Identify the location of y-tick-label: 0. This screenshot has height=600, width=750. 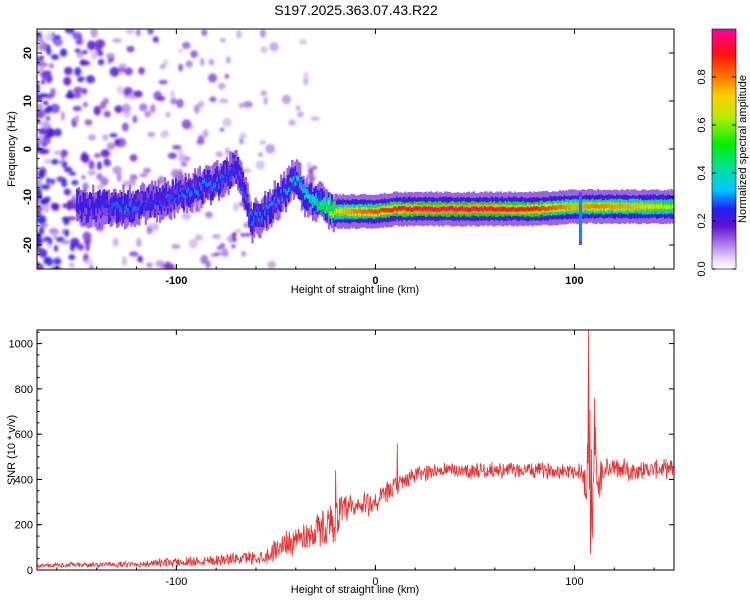
(28, 149).